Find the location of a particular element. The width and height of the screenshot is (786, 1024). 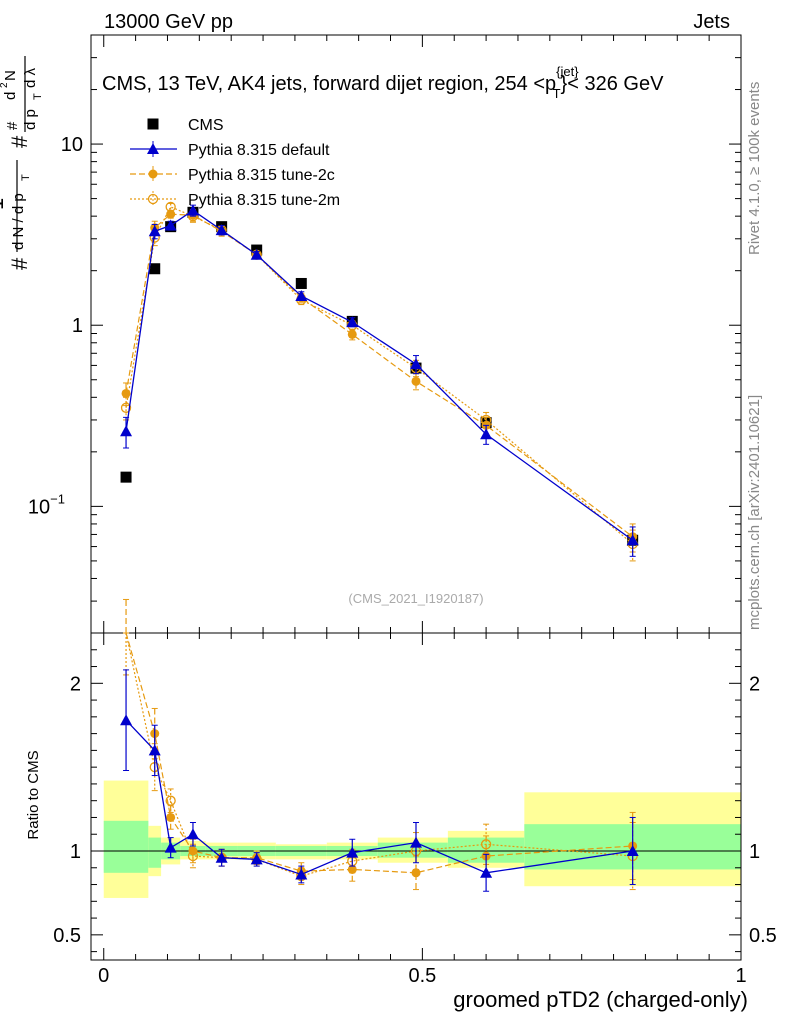

legend-marker-tune2m is located at coordinates (153, 199).